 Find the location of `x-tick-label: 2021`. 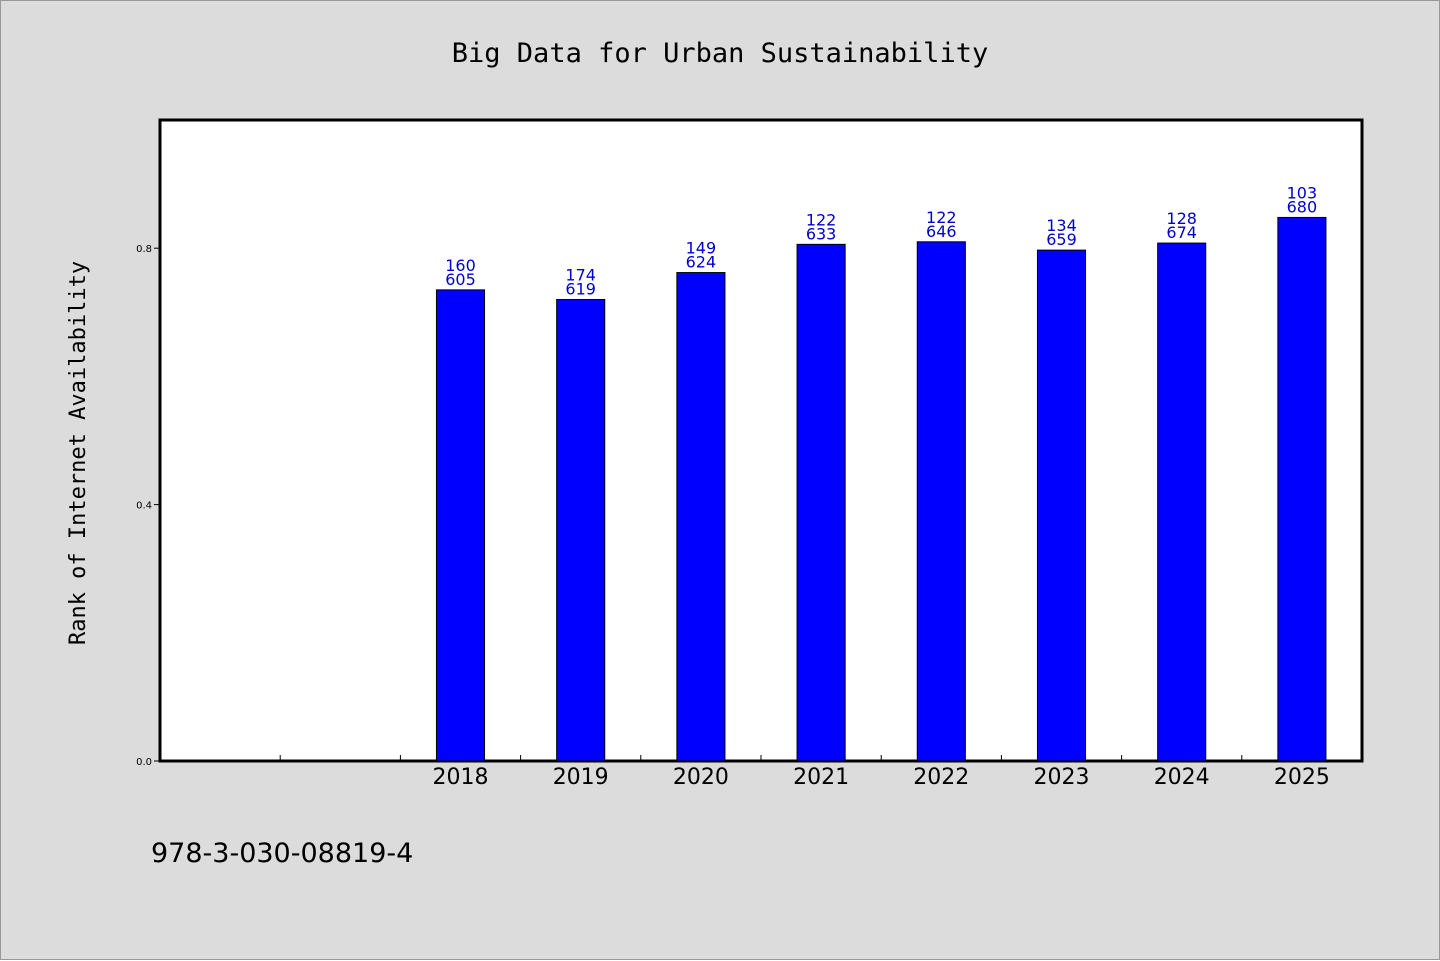

x-tick-label: 2021 is located at coordinates (821, 777).